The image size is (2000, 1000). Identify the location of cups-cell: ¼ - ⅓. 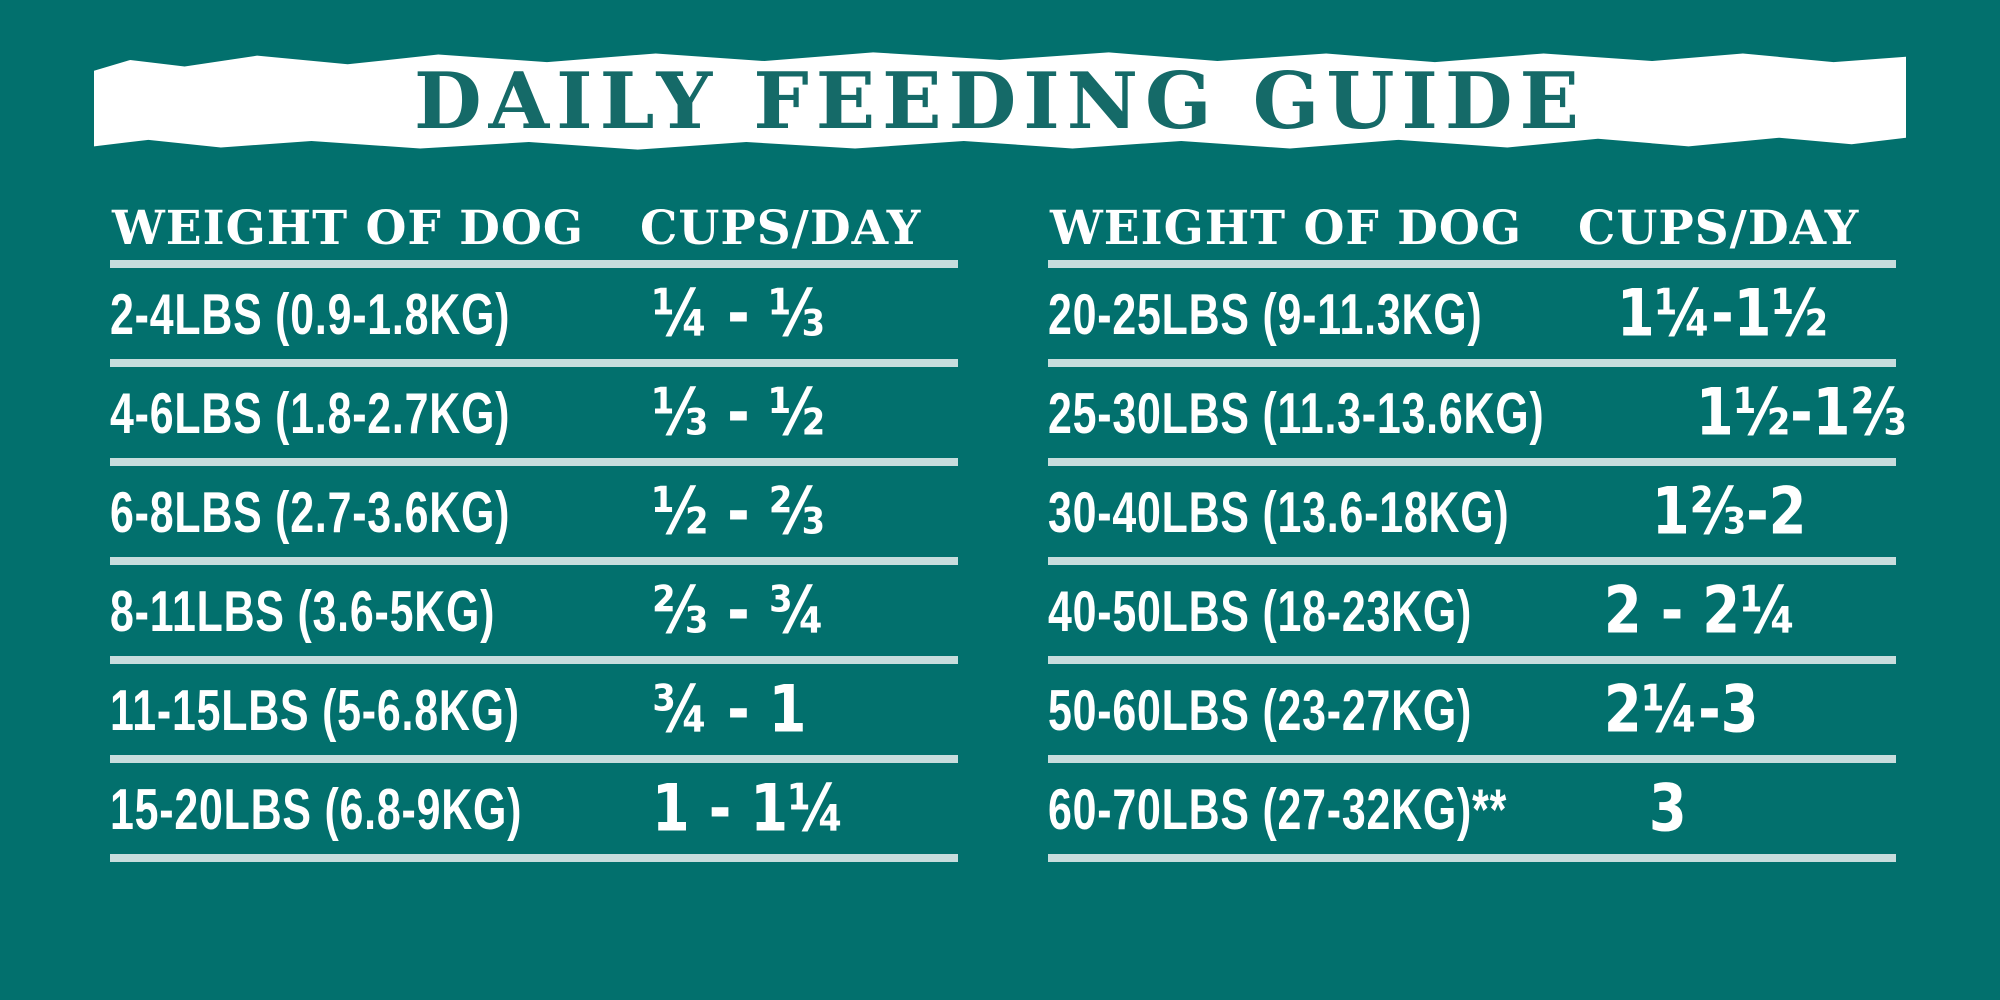
(738, 313).